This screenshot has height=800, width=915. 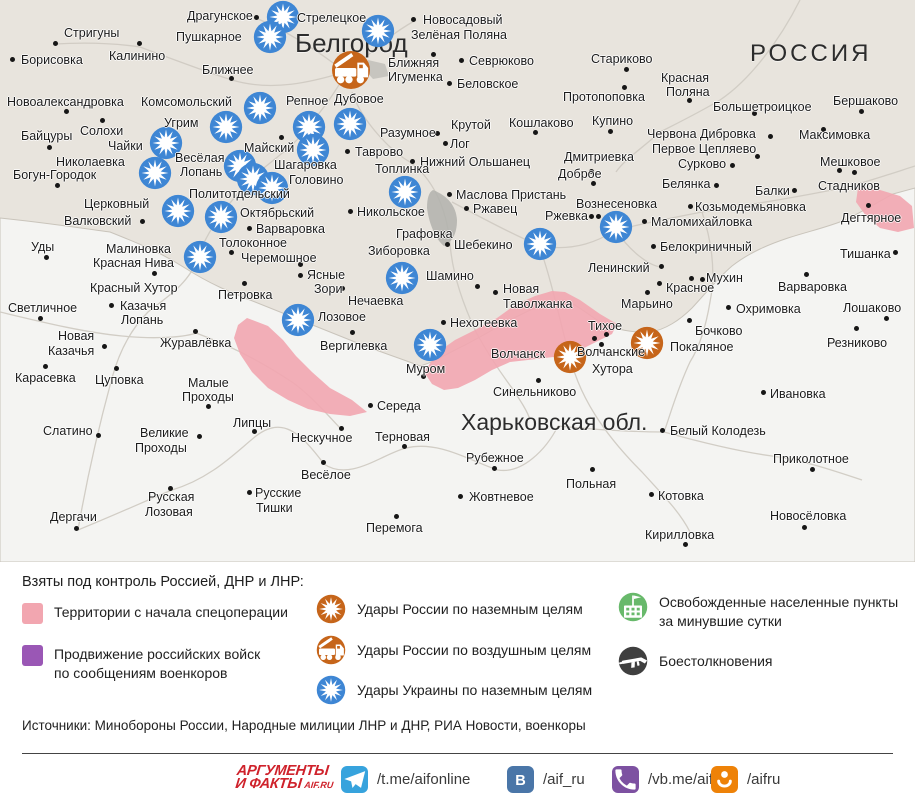 What do you see at coordinates (426, 369) in the screenshot?
I see `place-label: Муром` at bounding box center [426, 369].